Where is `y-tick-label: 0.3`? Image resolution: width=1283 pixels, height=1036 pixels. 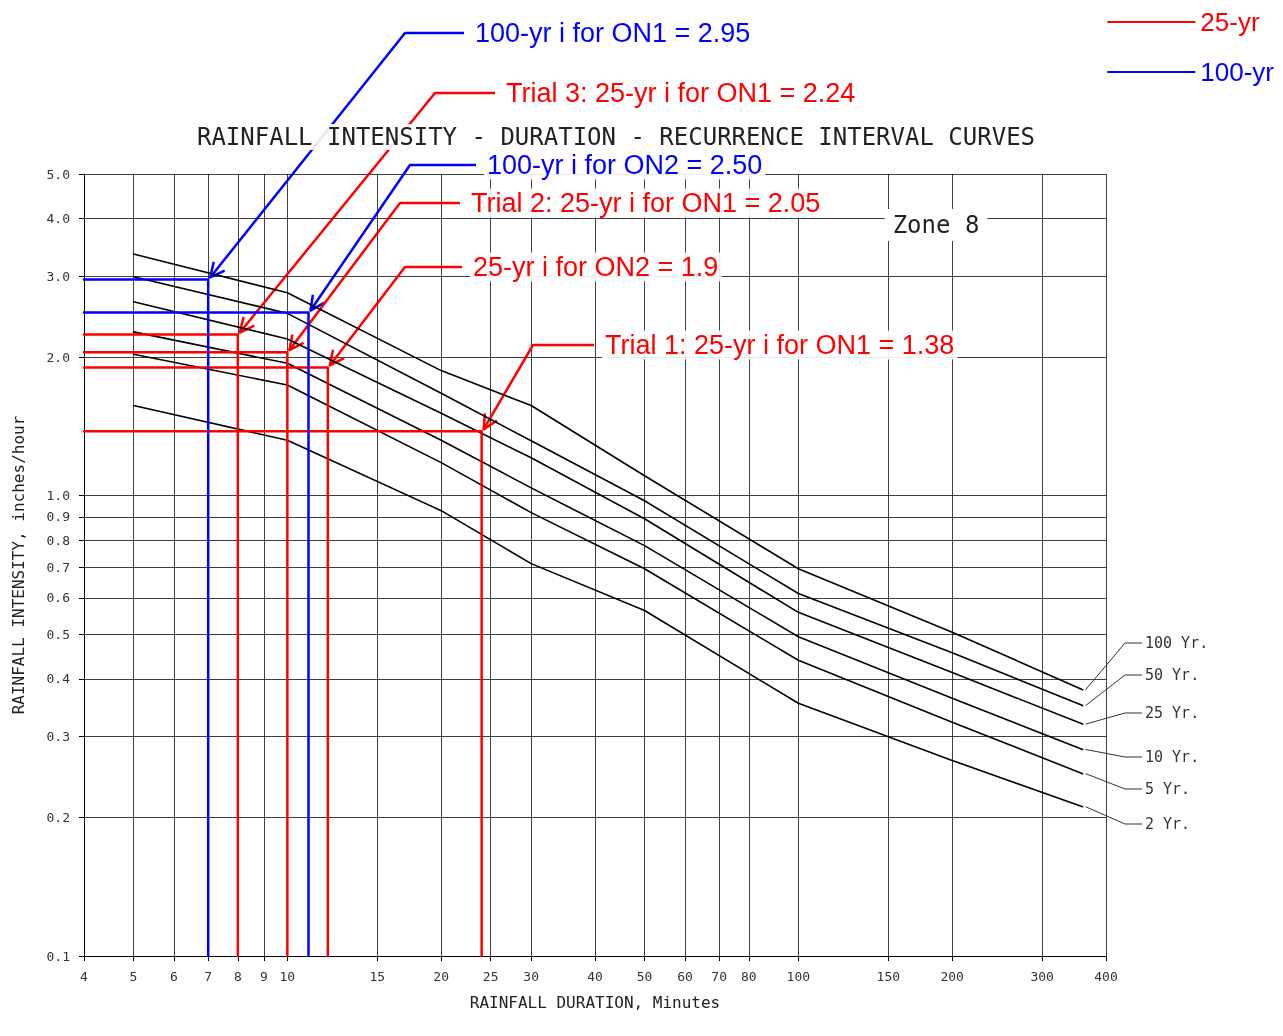
y-tick-label: 0.3 is located at coordinates (58, 736).